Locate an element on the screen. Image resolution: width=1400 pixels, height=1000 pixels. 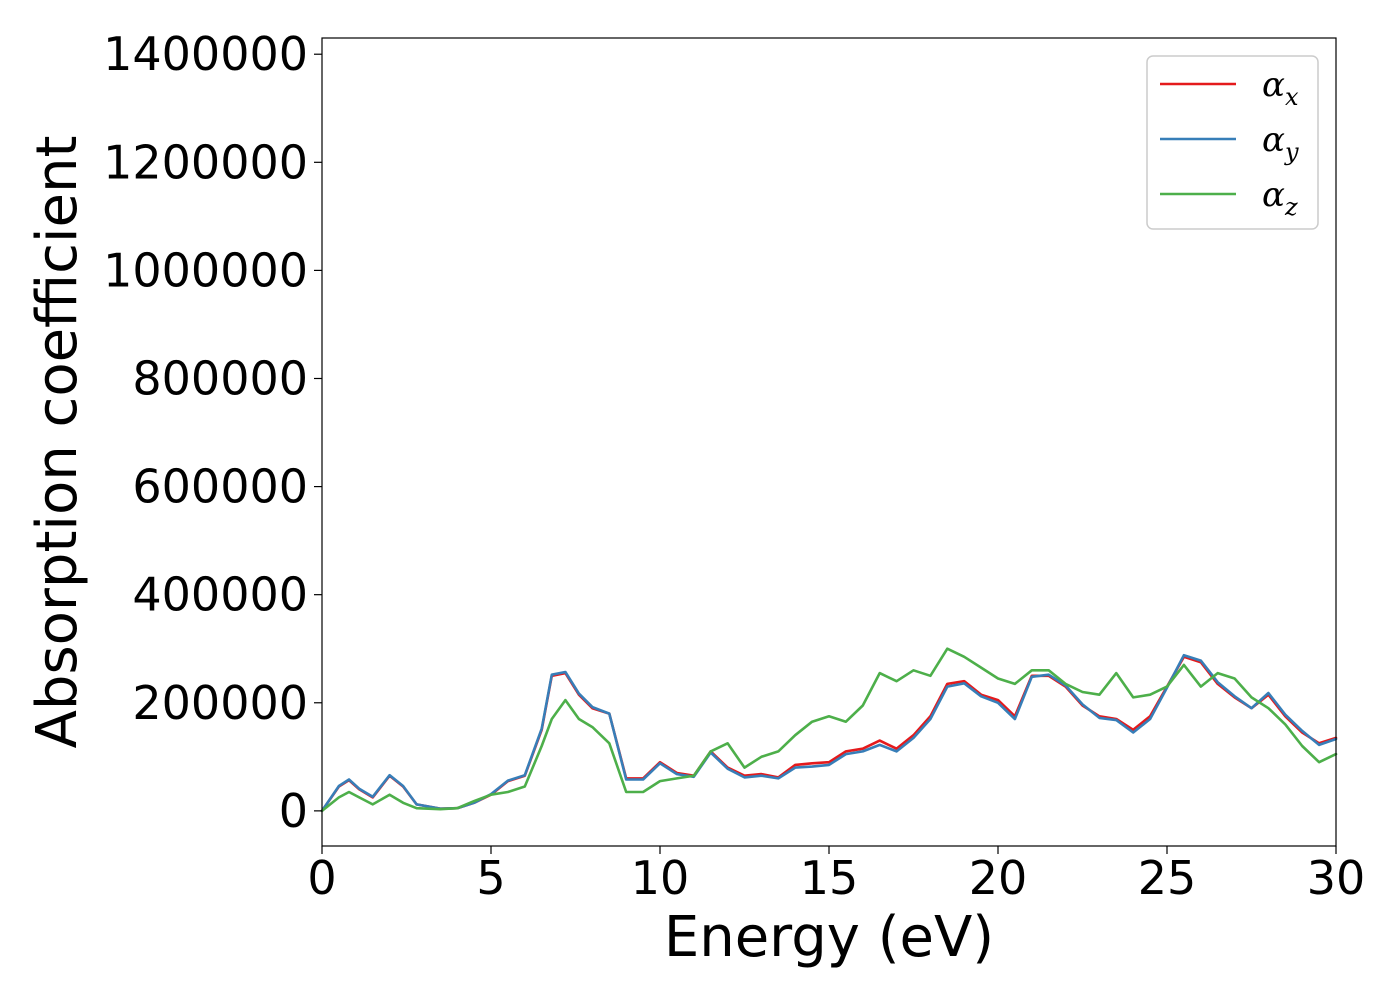
y-tick-label: 200000 is located at coordinates (220, 703).